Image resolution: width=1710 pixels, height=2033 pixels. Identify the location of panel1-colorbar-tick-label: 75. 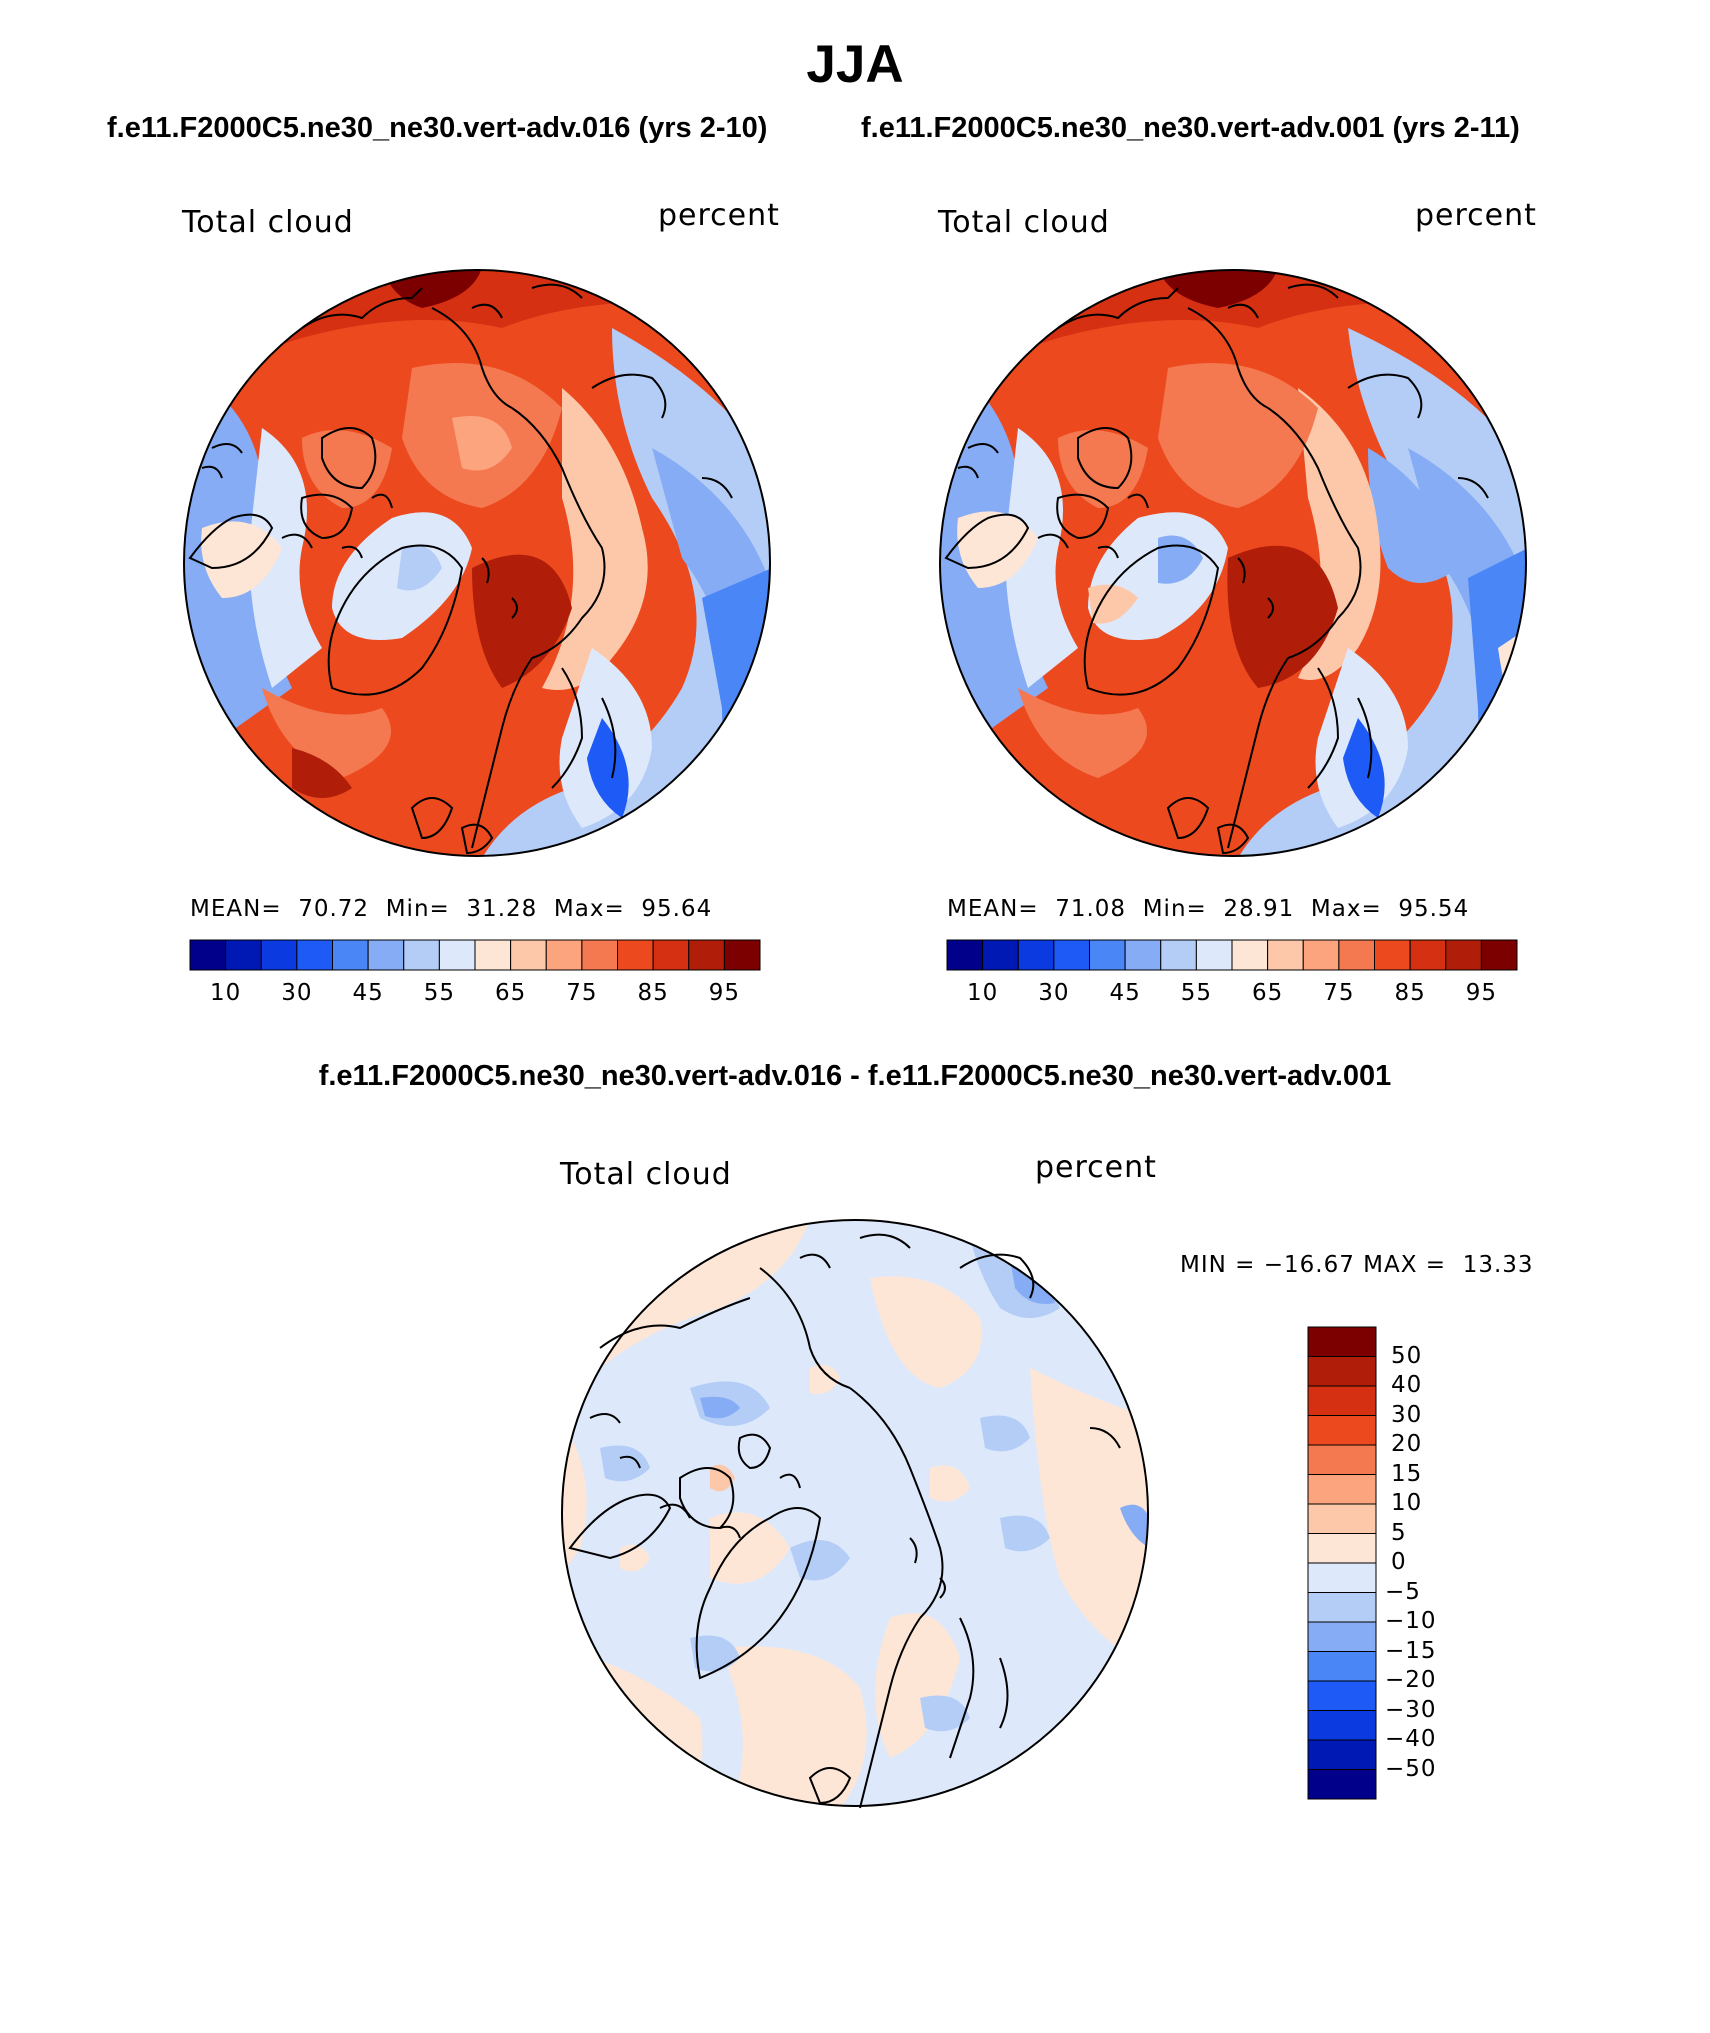
(582, 993).